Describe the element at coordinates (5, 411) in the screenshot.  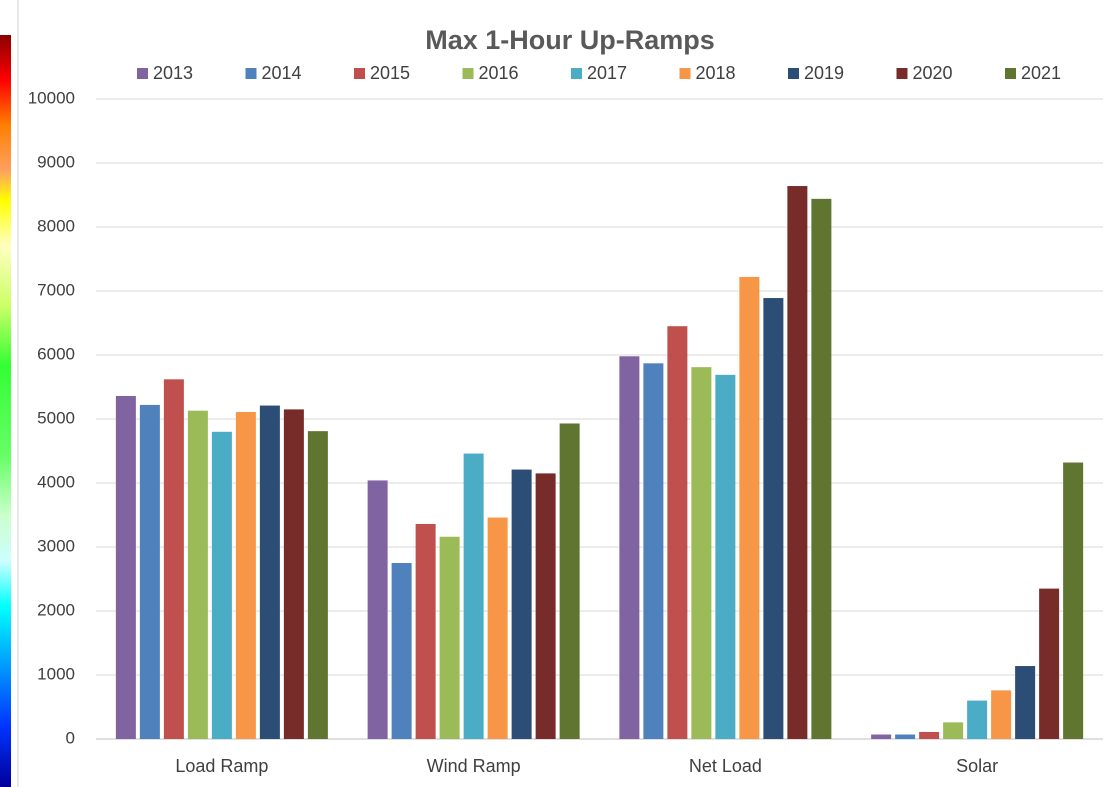
I see `color-strip` at that location.